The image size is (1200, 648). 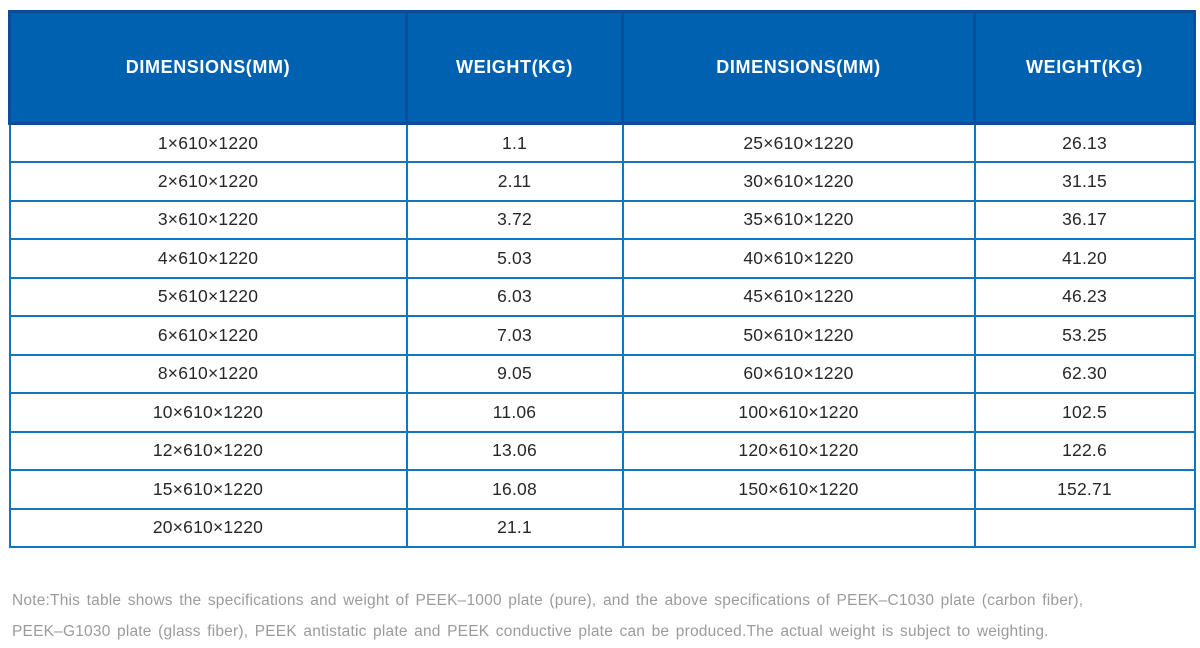 I want to click on dimensions-cell: 100×610×1220, so click(x=798, y=412).